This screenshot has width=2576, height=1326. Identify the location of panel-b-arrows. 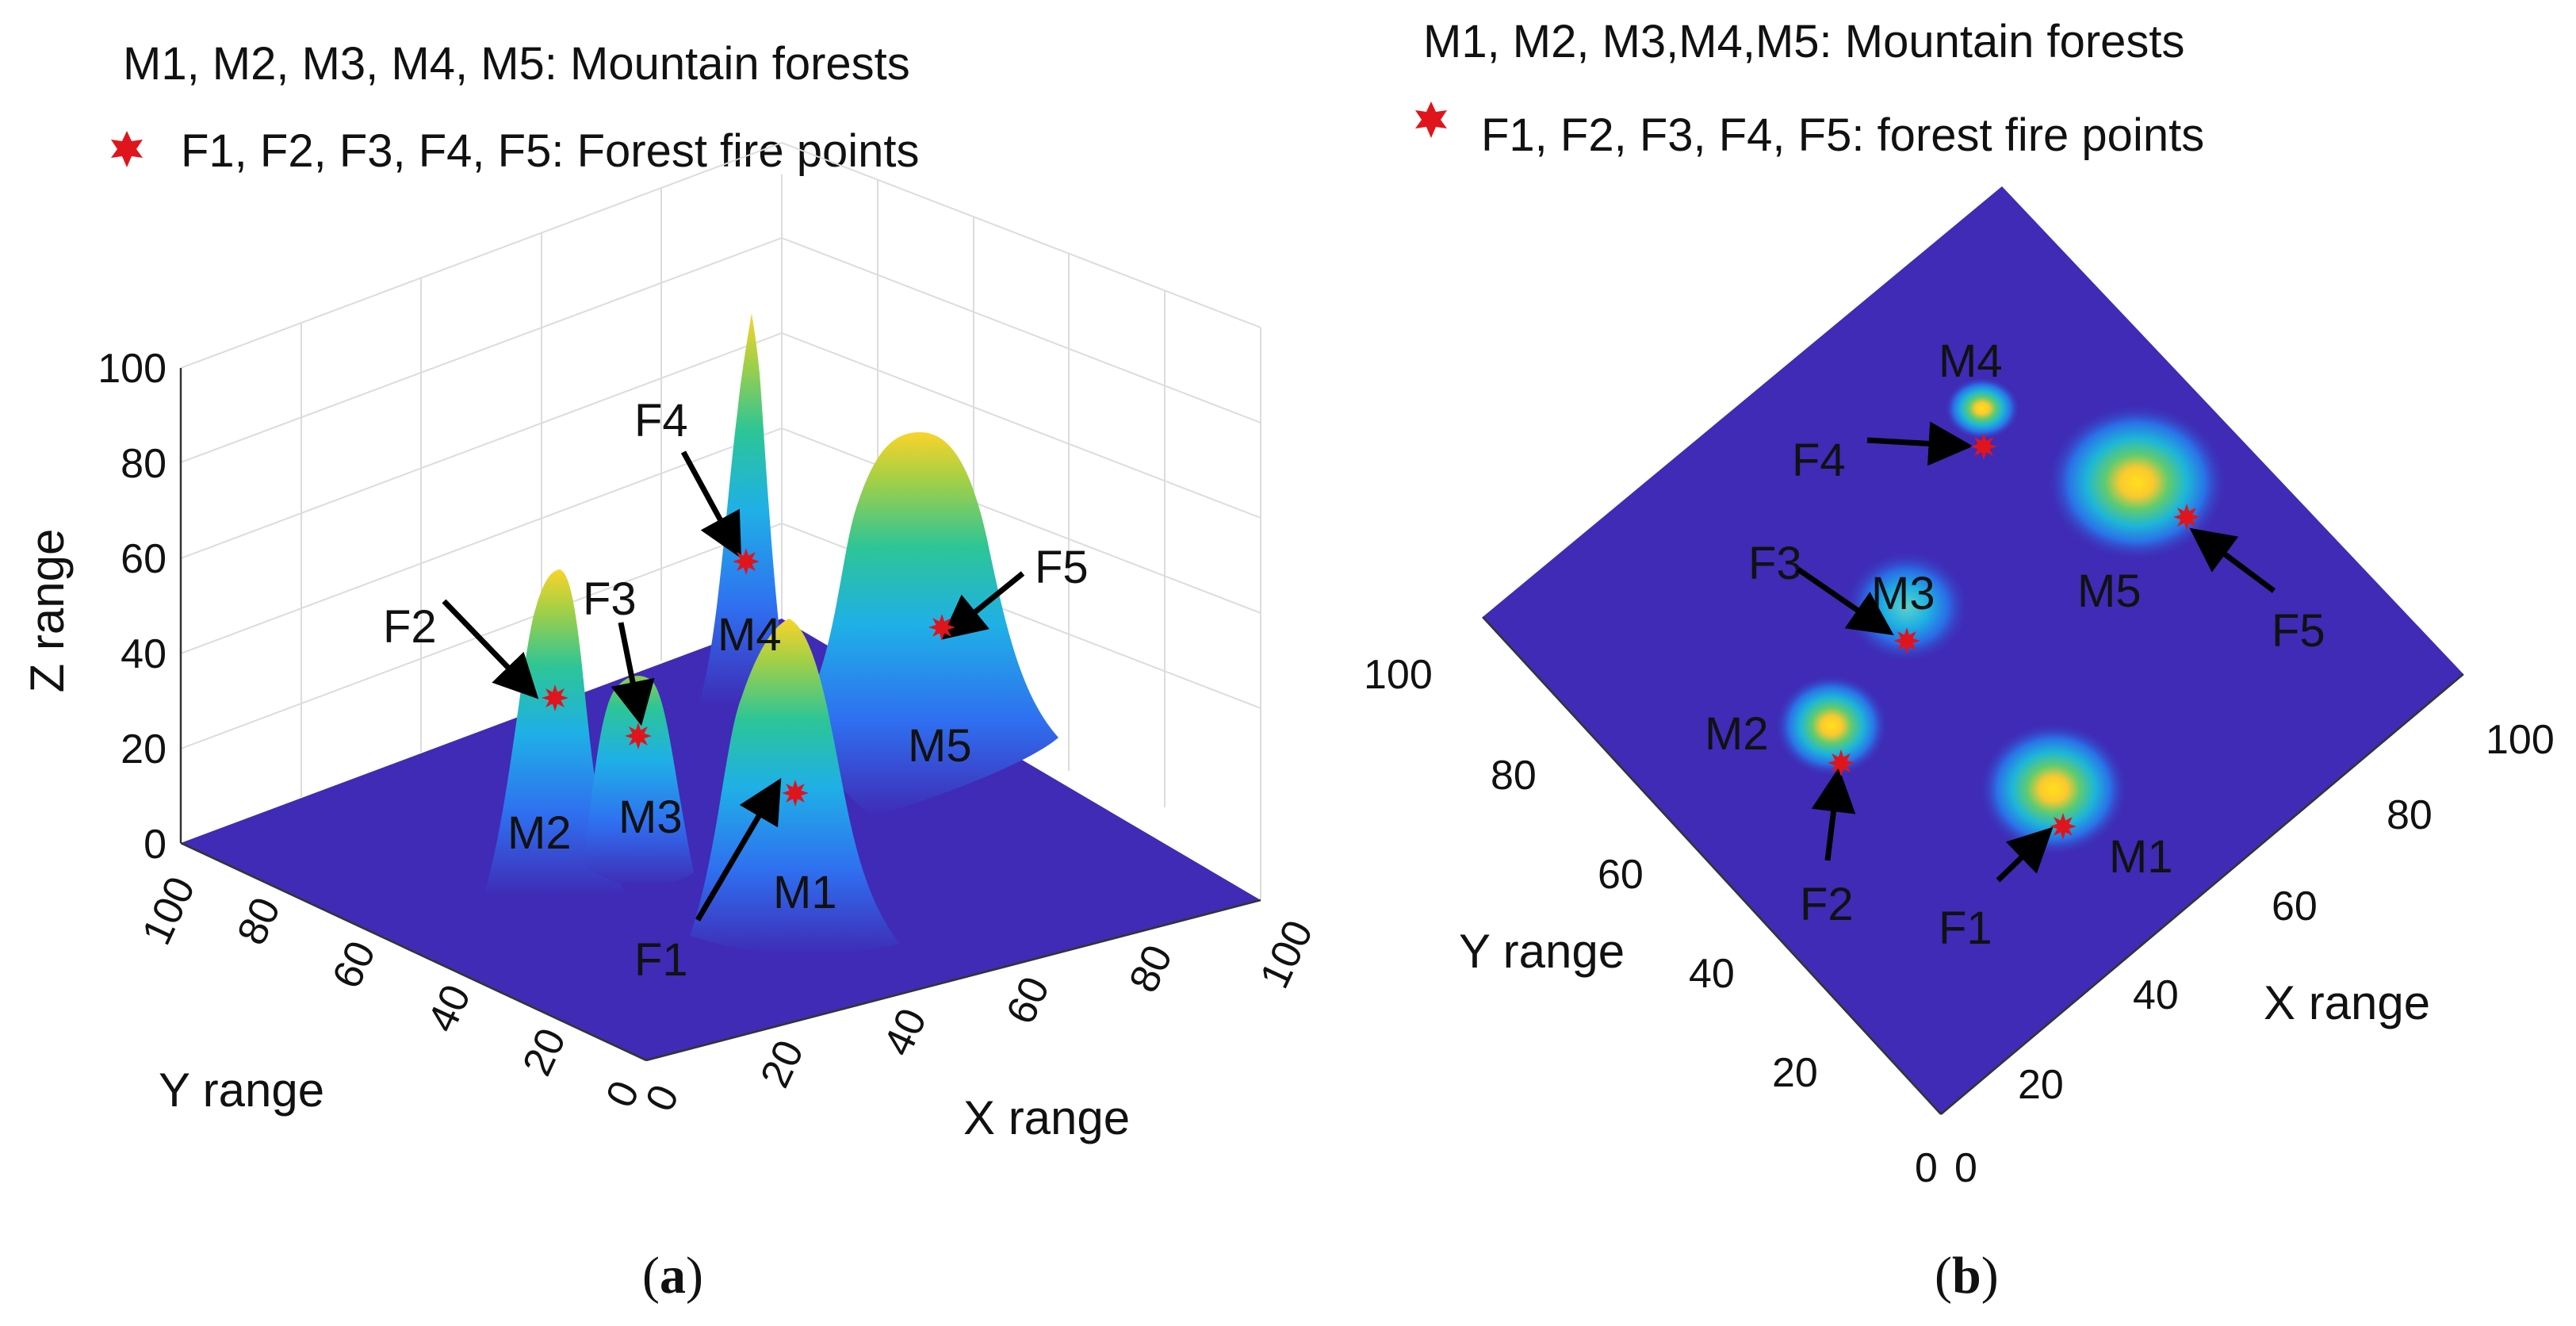
(2036, 652).